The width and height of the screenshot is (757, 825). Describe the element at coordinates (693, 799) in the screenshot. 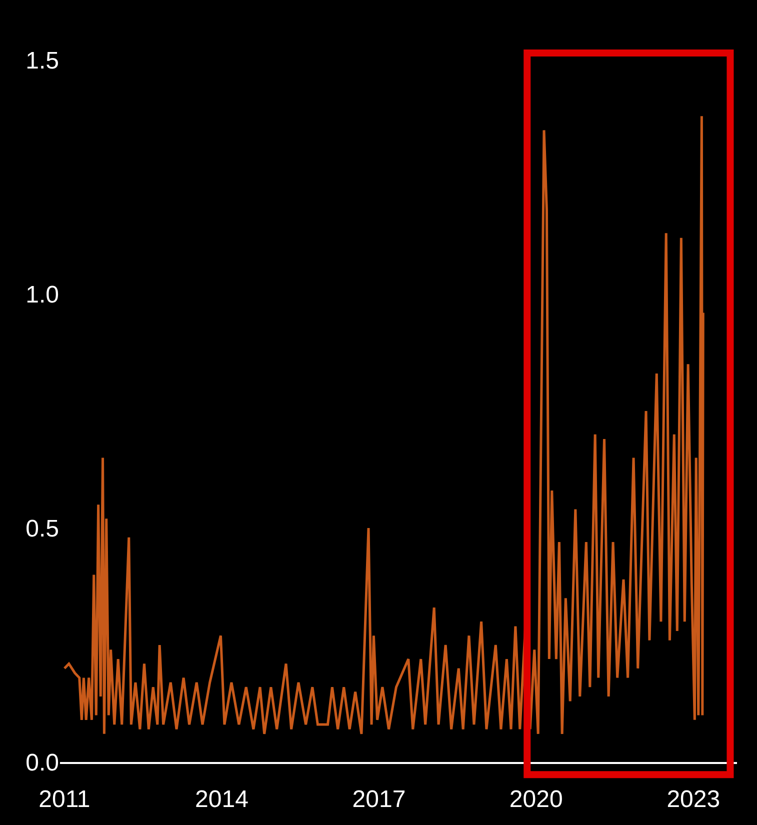

I see `x-tick-label: 2023` at that location.